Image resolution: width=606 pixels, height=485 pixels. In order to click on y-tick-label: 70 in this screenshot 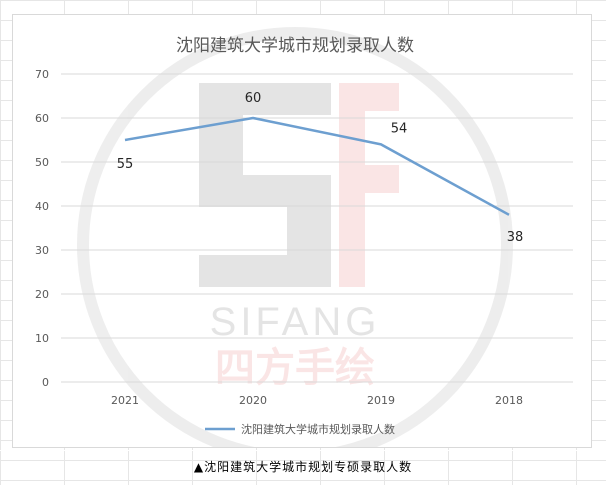, I will do `click(42, 74)`.